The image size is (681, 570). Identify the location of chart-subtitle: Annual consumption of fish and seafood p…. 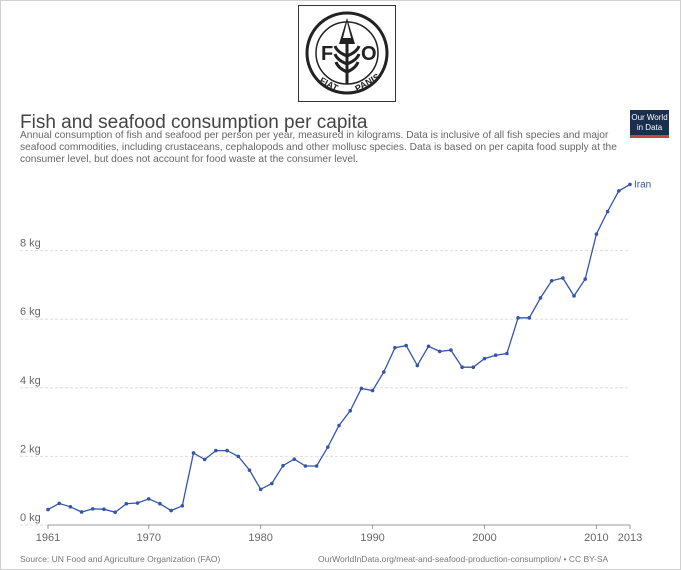
(318, 147).